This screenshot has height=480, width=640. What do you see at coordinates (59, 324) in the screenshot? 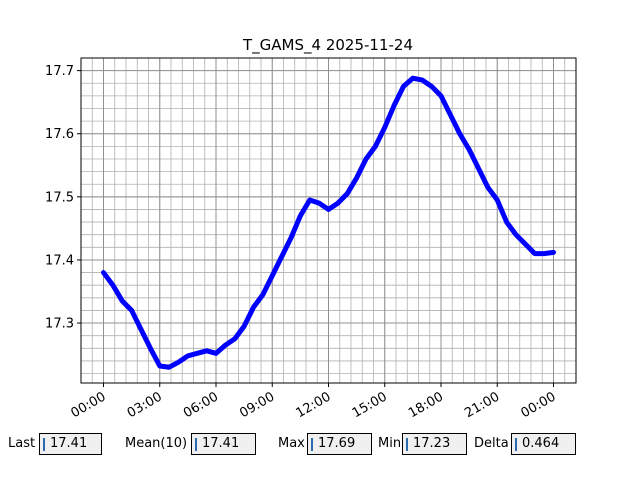
I see `y-tick-label: 17.3` at bounding box center [59, 324].